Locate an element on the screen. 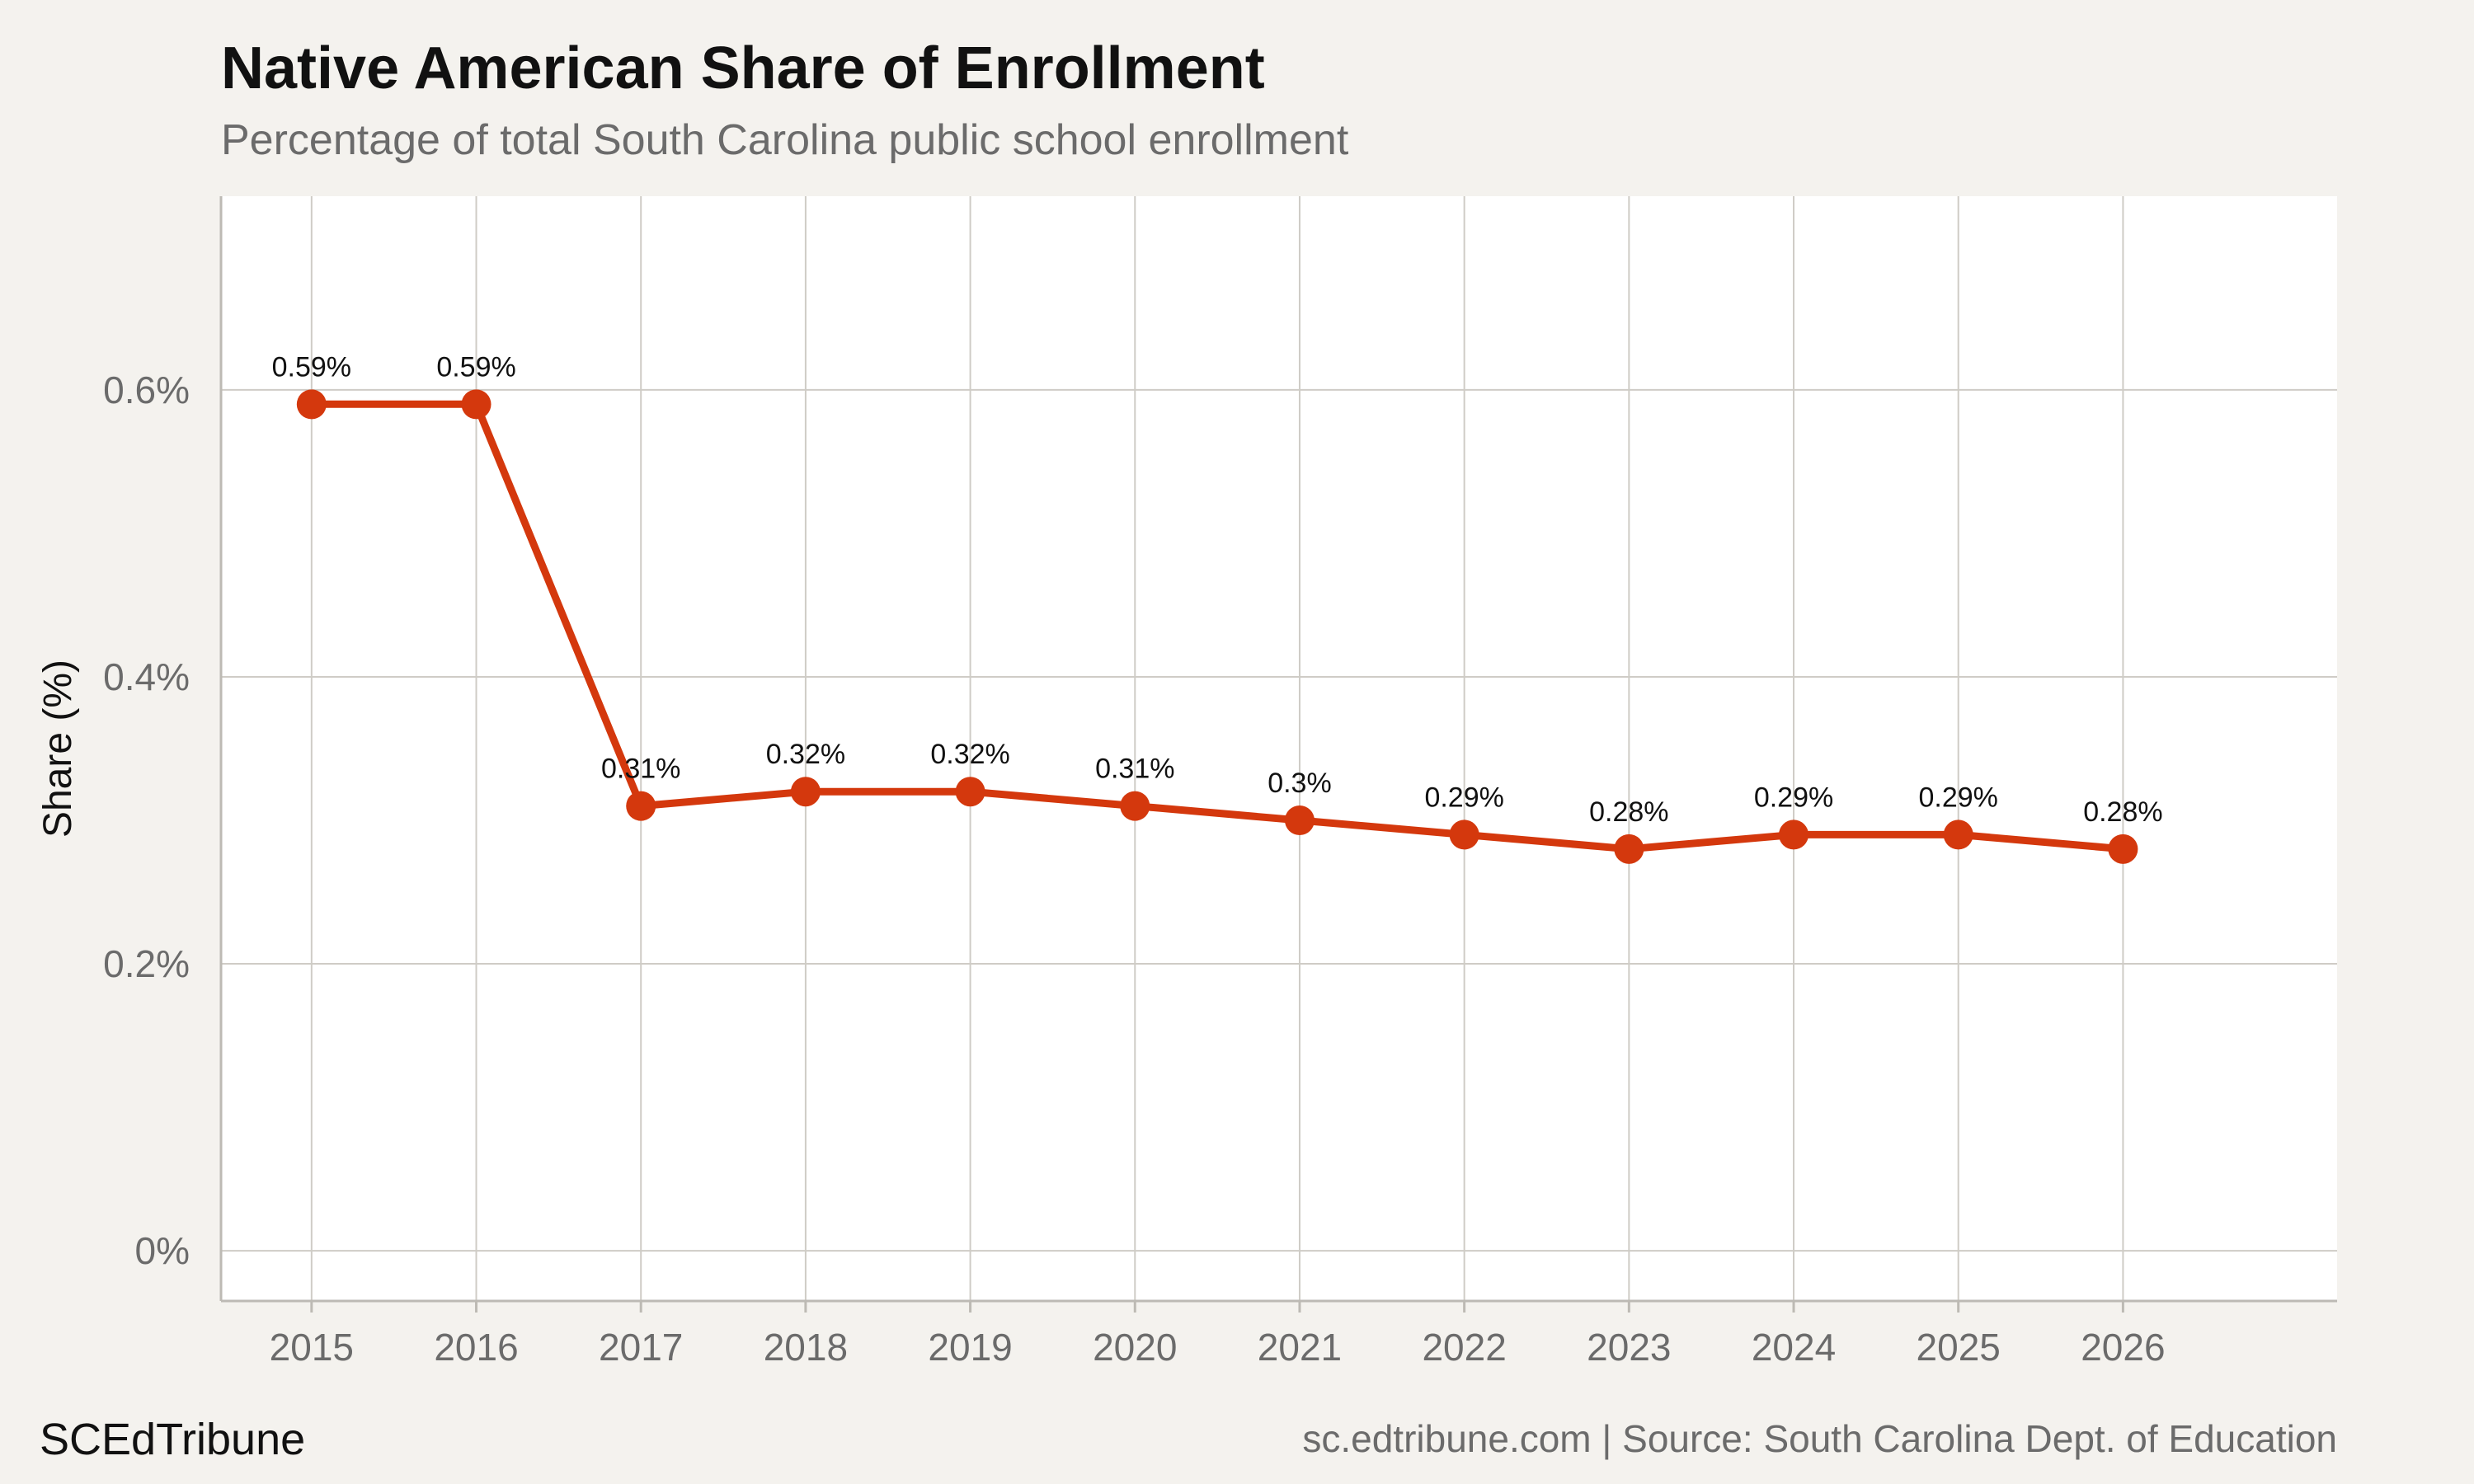 This screenshot has width=2474, height=1484. y-tick-label: 0% is located at coordinates (162, 1250).